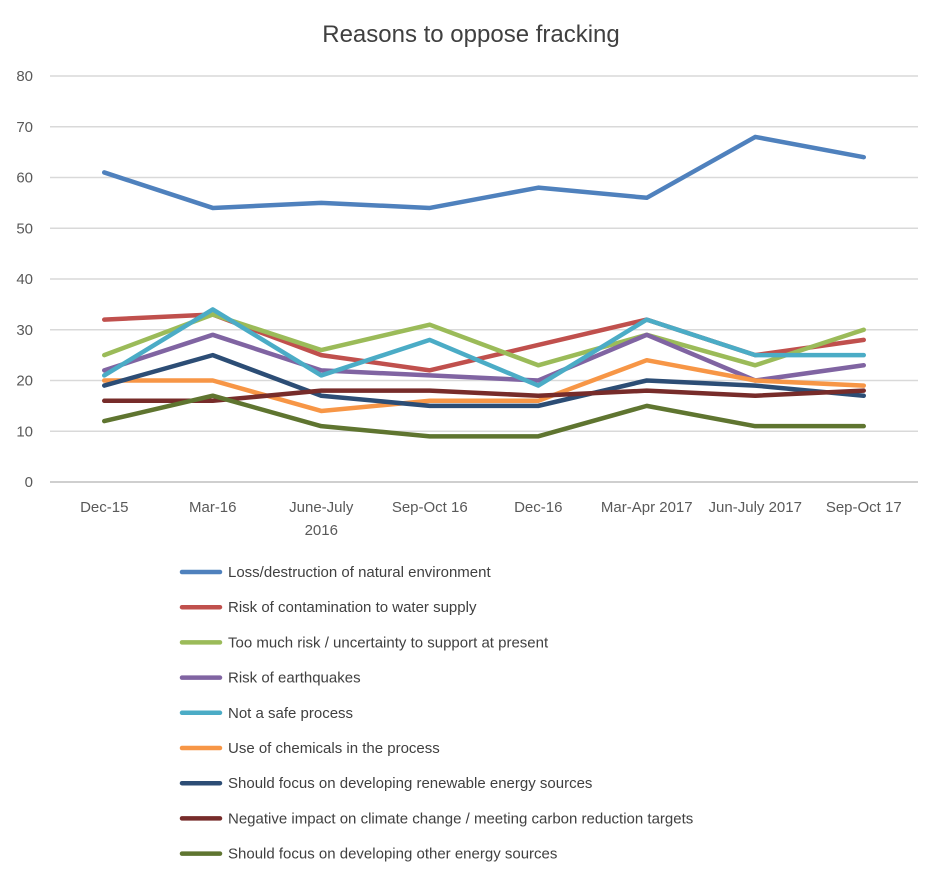 Image resolution: width=942 pixels, height=879 pixels. I want to click on y-tick-label: 30, so click(24, 330).